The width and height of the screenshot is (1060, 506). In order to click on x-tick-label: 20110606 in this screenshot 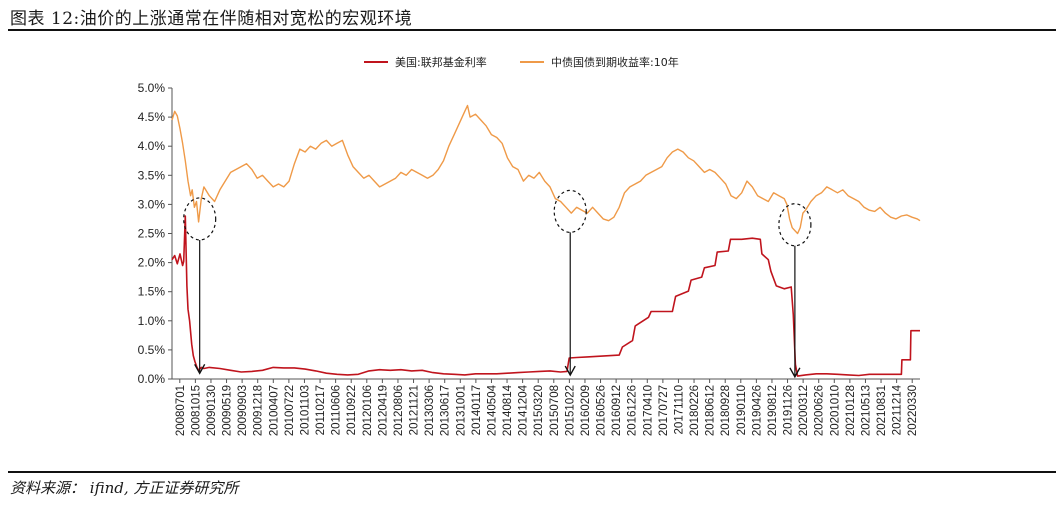, I will do `click(337, 410)`.